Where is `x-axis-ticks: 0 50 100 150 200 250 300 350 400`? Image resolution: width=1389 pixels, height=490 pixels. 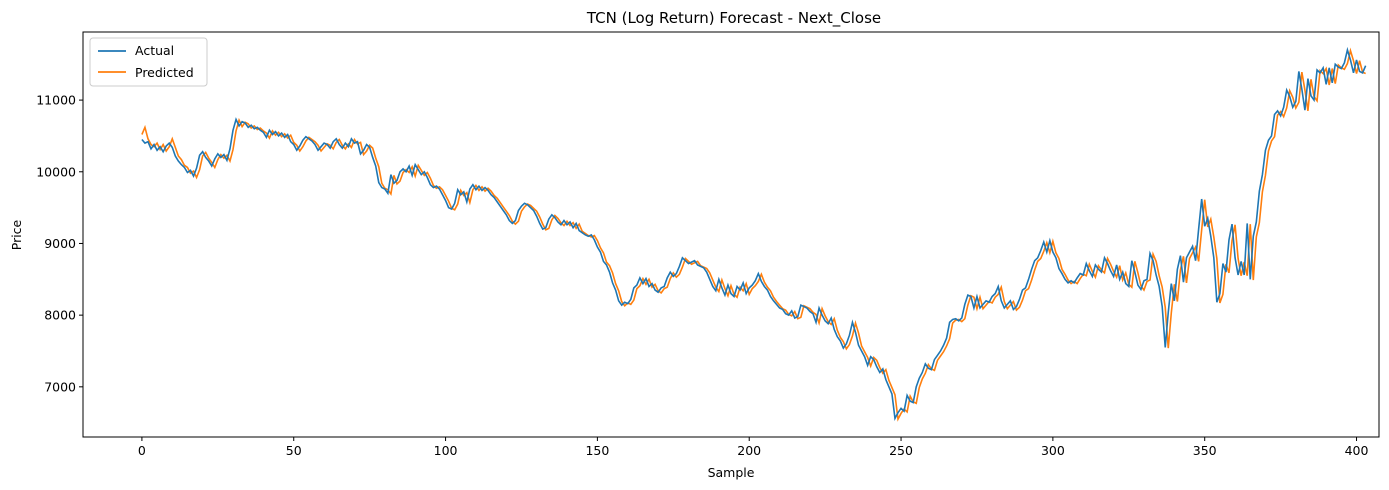 x-axis-ticks: 0 50 100 150 200 250 300 350 400 is located at coordinates (753, 447).